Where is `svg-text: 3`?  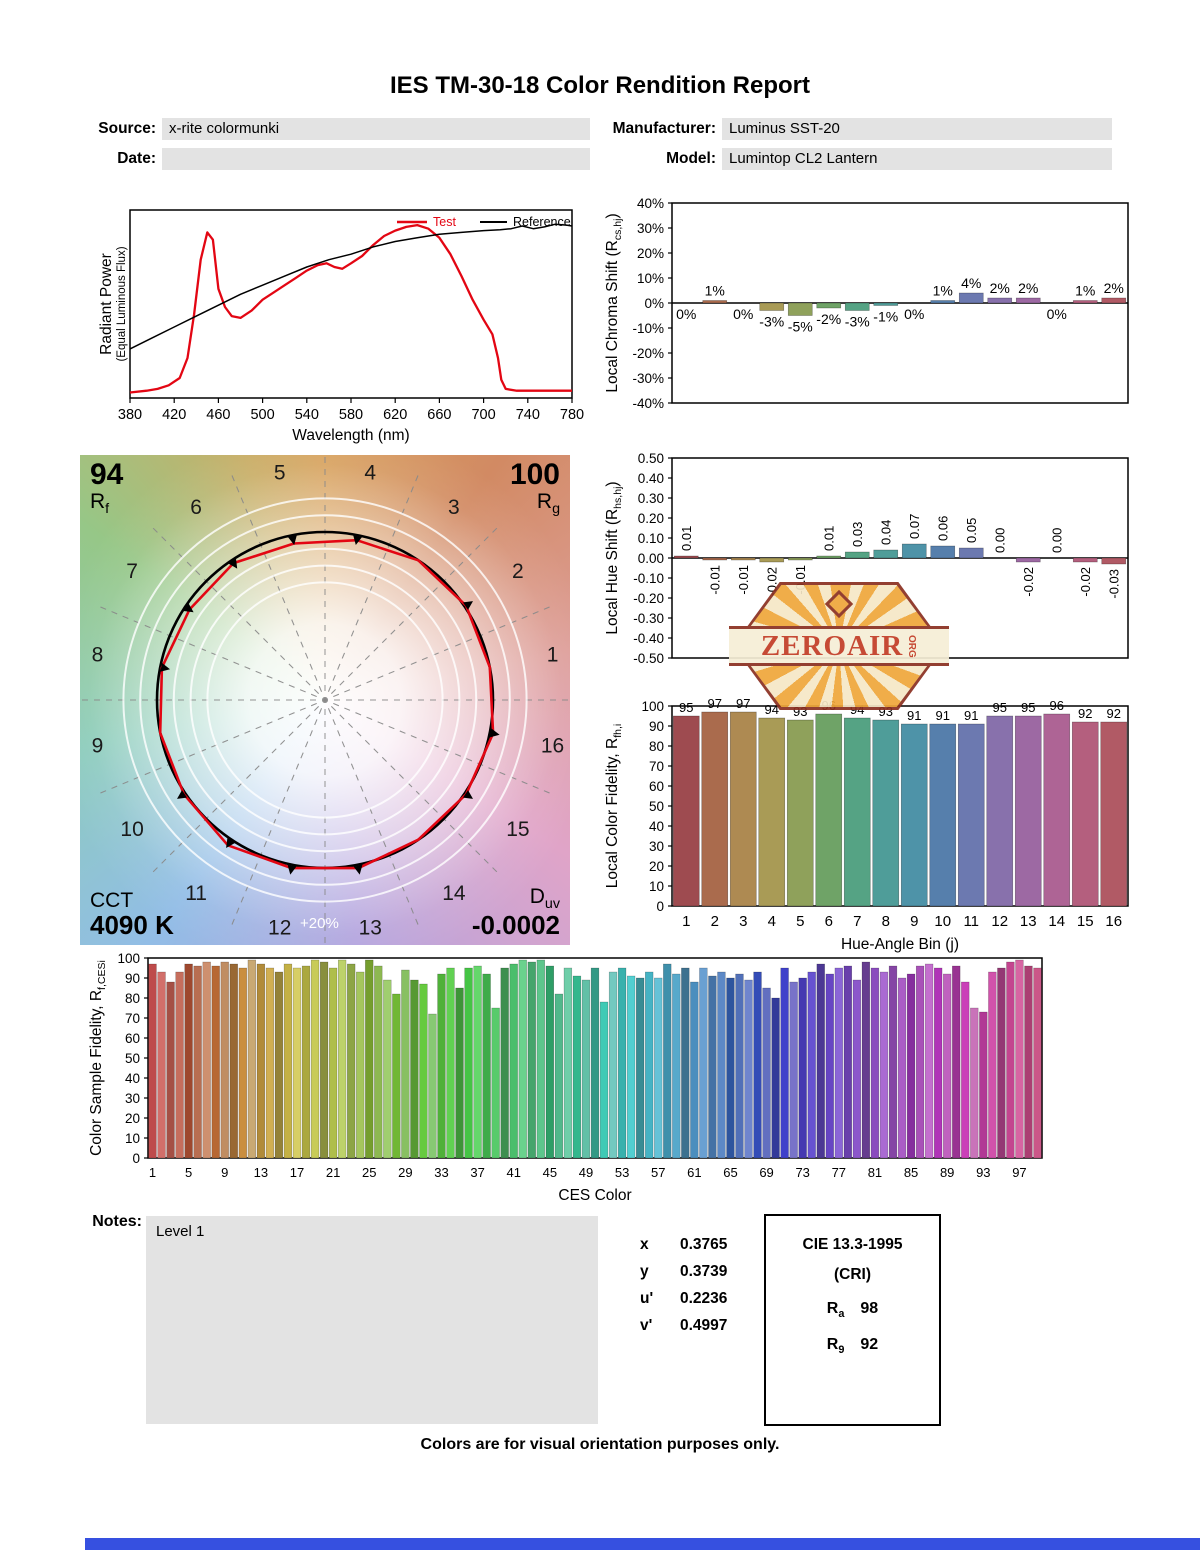
svg-text: 3 is located at coordinates (743, 921).